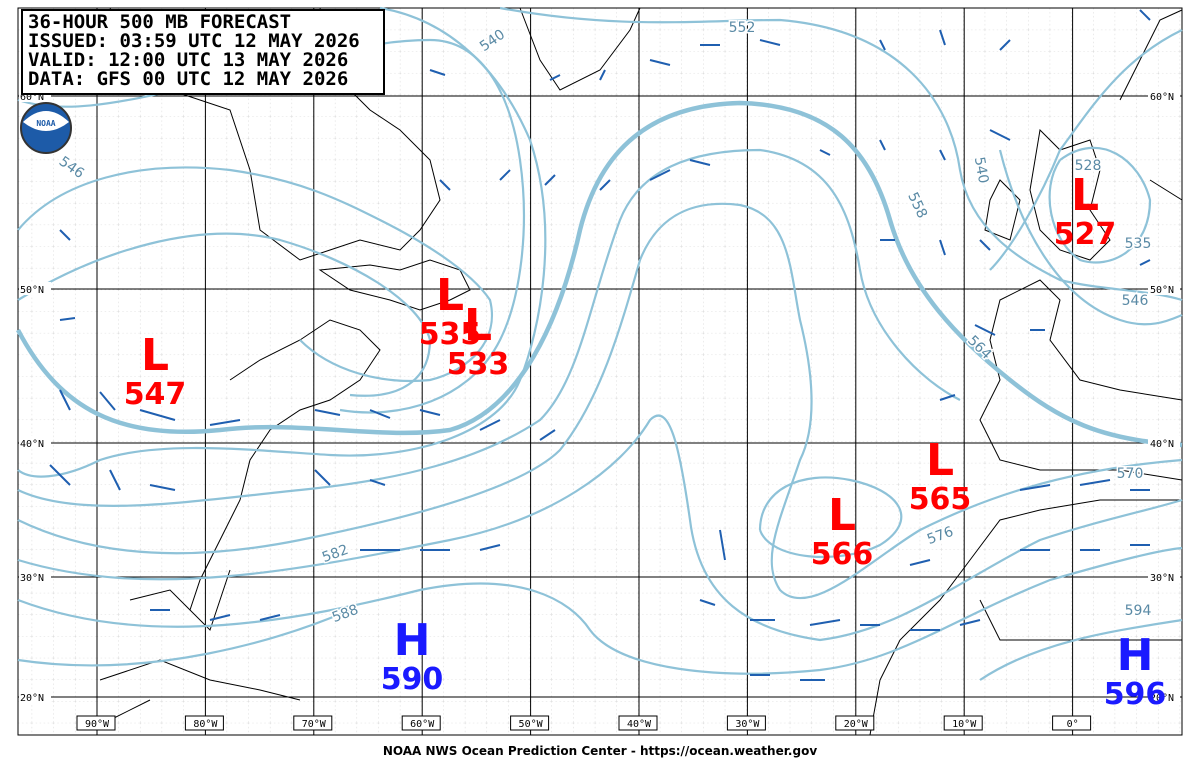  Describe the element at coordinates (194, 41) in the screenshot. I see `header-line: ISSUED: 03:59 UTC 12 MAY 2026` at that location.